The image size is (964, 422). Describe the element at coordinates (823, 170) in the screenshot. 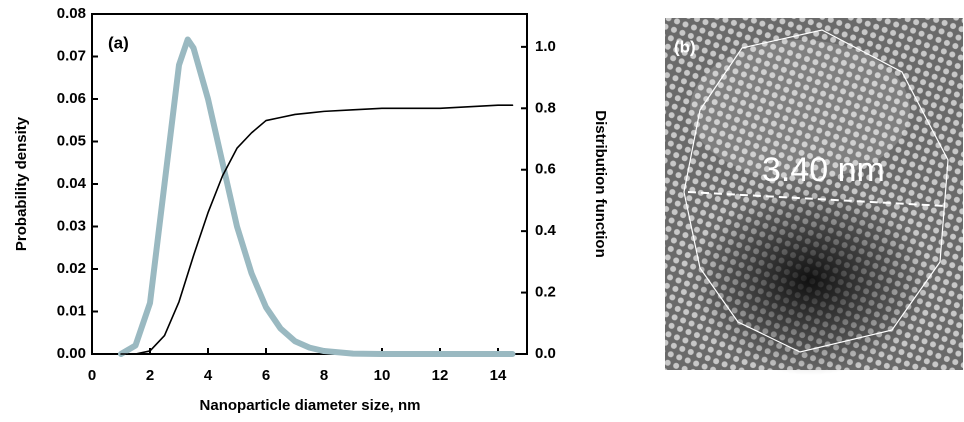

I see `size-annotation: 3.40 nm` at that location.